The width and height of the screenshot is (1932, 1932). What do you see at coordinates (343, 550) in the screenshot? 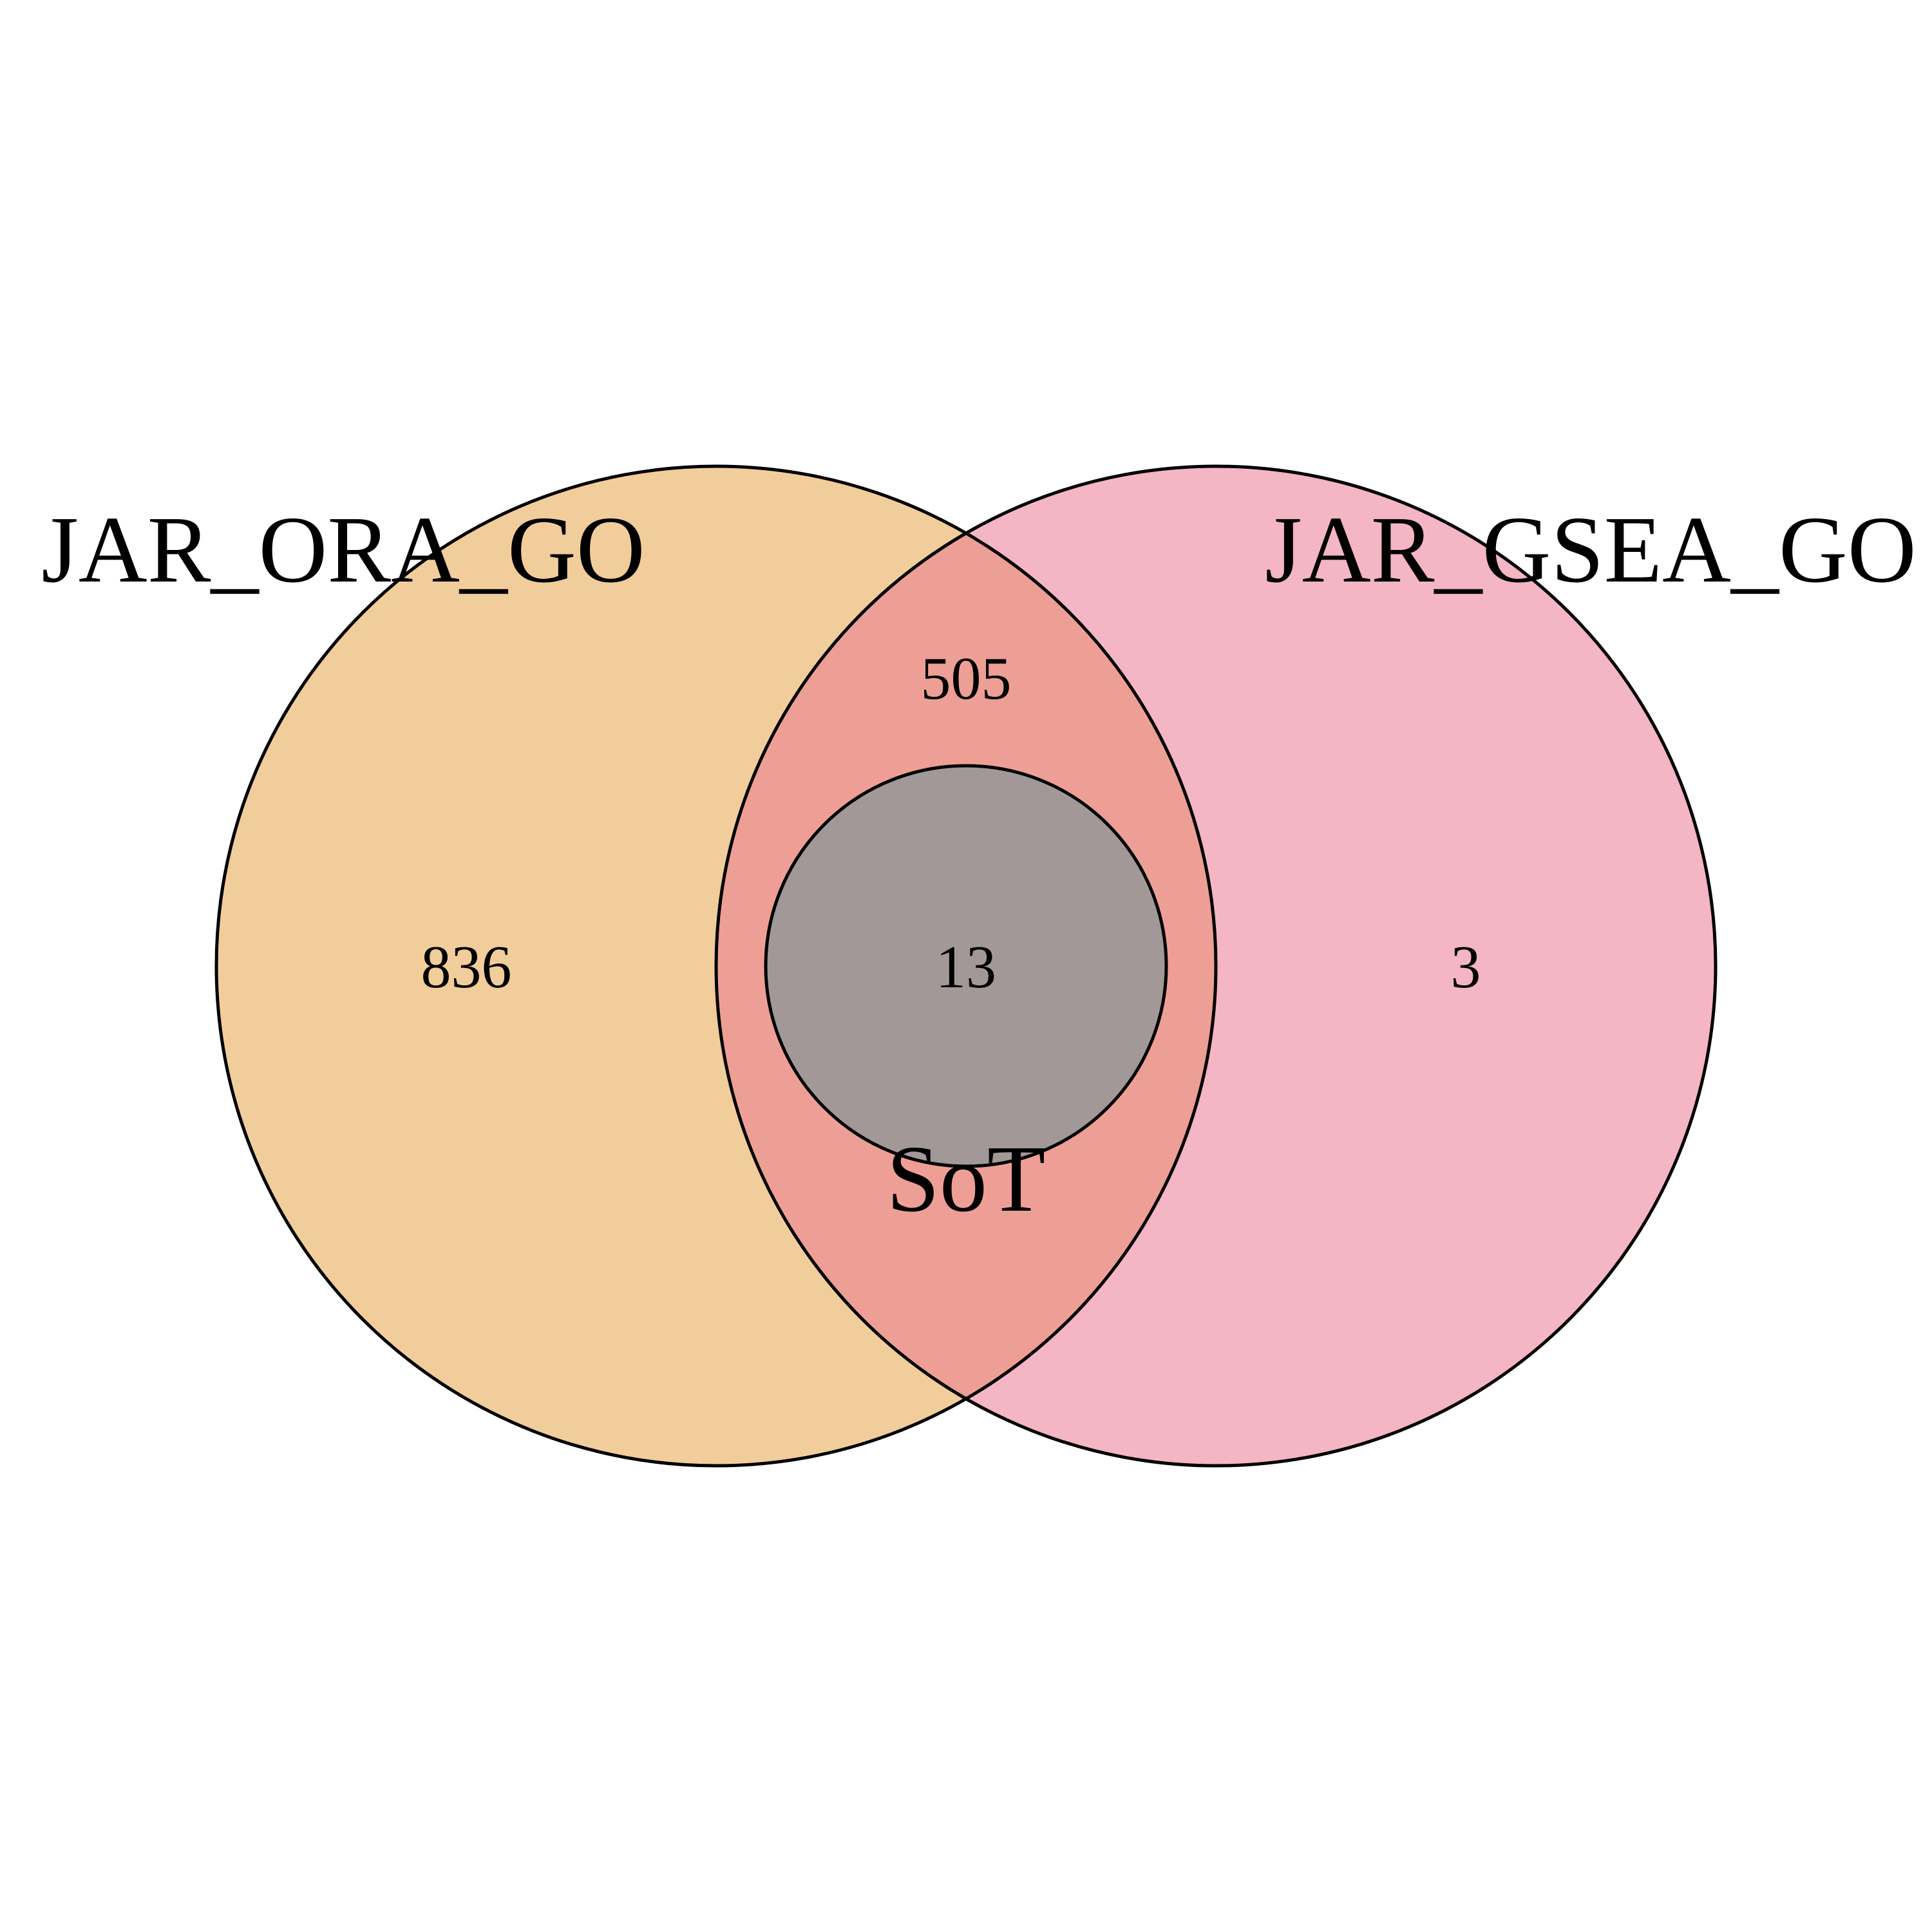
I see `set-label-jar-ora-go: JAR_ORA_GO` at bounding box center [343, 550].